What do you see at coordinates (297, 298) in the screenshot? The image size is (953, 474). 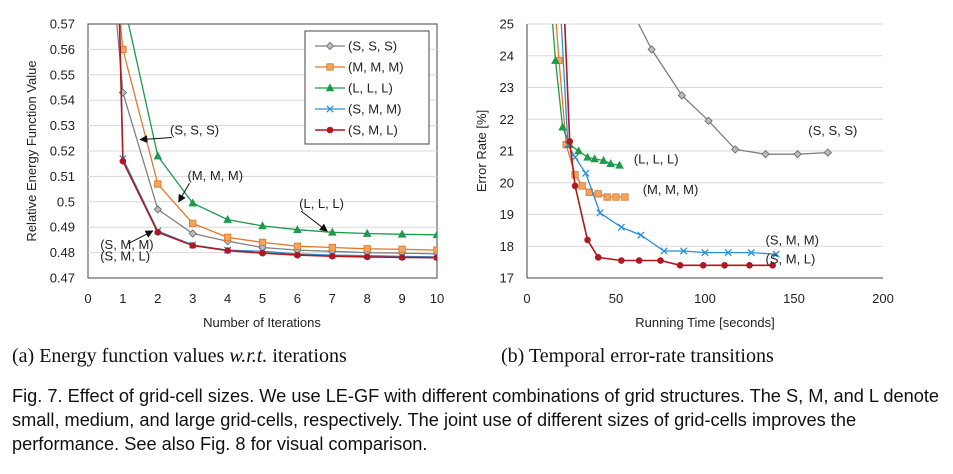 I see `x-tick-label: 6` at bounding box center [297, 298].